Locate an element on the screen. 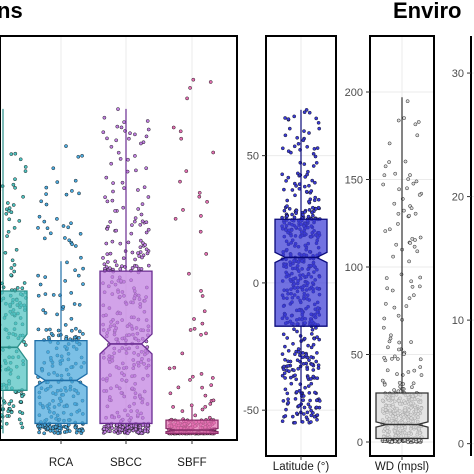  latitude-axis-label: Latitude (°) is located at coordinates (301, 467).